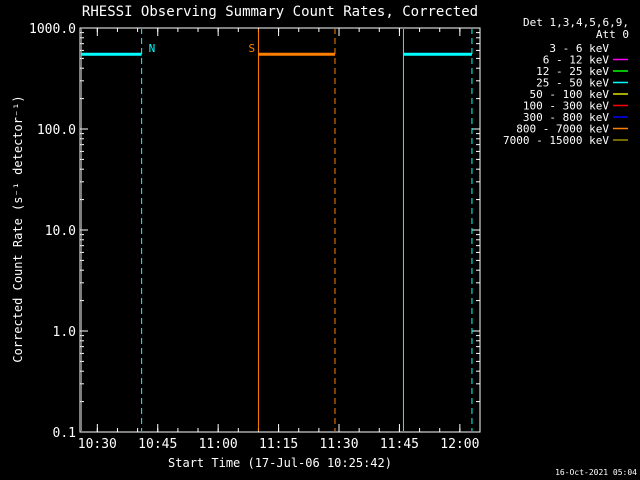 The height and width of the screenshot is (480, 640). I want to click on annotation-N: N, so click(118, 230).